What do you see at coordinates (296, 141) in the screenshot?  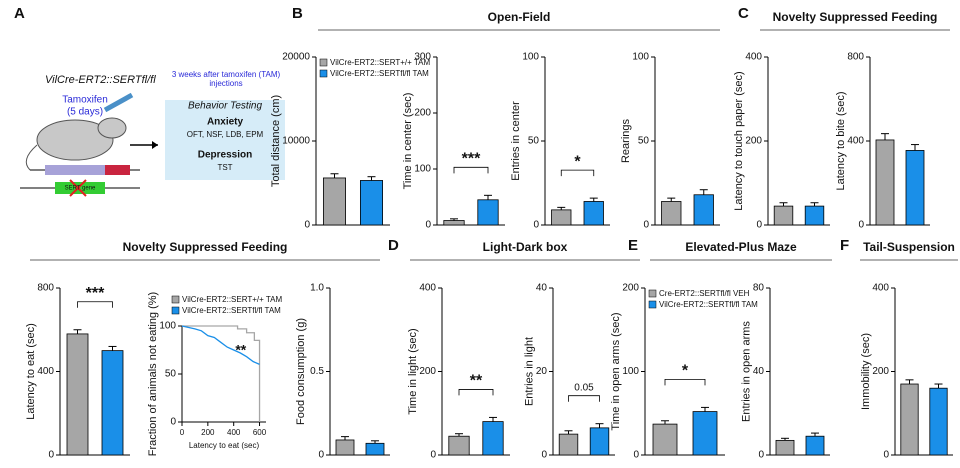 I see `y-tick-label: 10000` at bounding box center [296, 141].